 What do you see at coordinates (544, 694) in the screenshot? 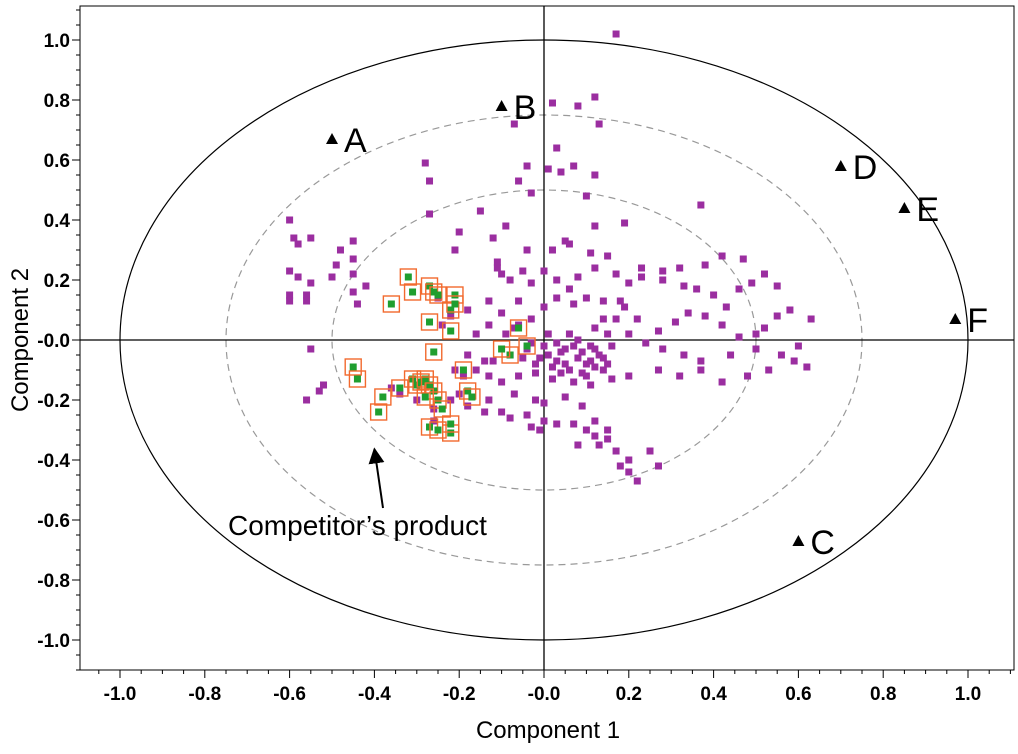
I see `x-tick-label: -0.0` at bounding box center [544, 694].